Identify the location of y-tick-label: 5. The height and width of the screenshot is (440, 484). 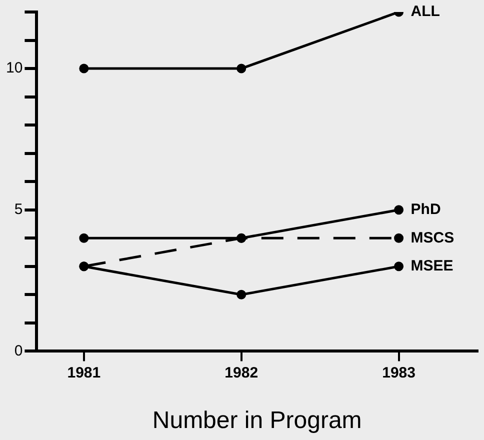
(18, 209).